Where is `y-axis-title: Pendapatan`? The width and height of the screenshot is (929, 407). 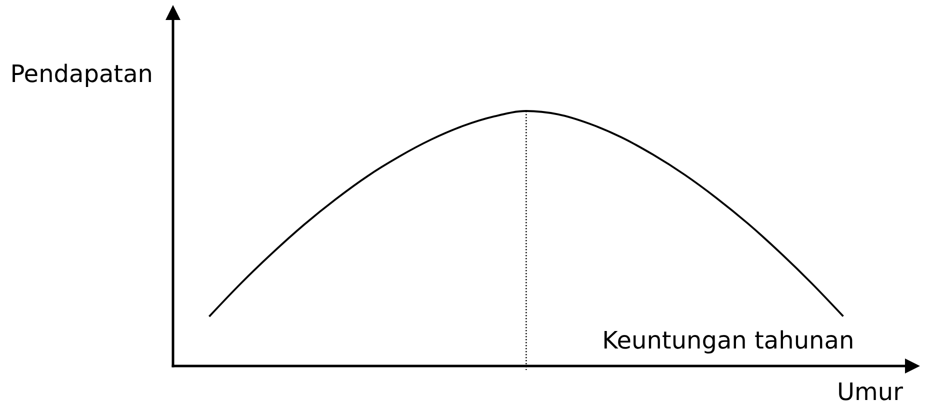 y-axis-title: Pendapatan is located at coordinates (81, 74).